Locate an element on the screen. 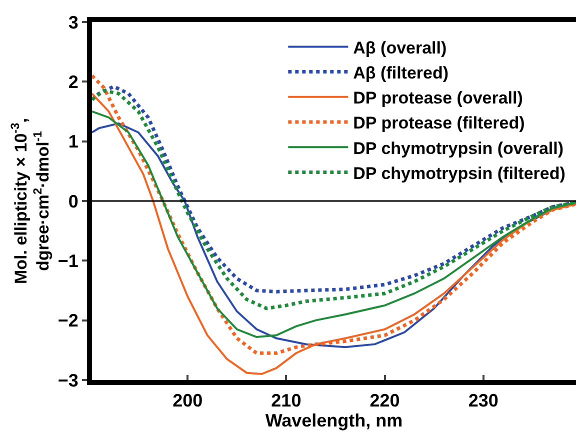 The image size is (580, 434). legend-label: DP chymotrypsin (filtered) is located at coordinates (459, 173).